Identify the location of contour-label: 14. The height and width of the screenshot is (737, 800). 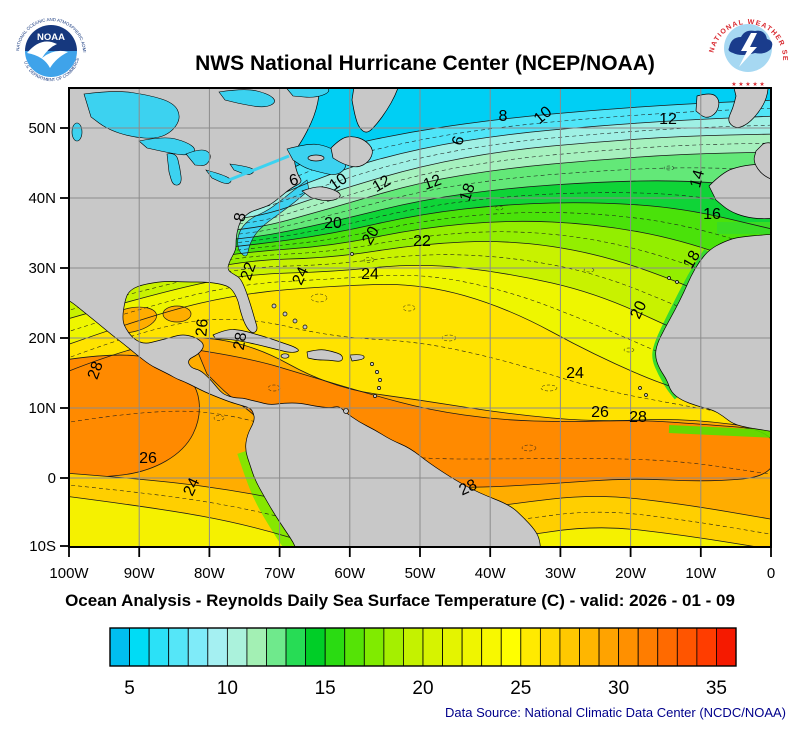
(697, 179).